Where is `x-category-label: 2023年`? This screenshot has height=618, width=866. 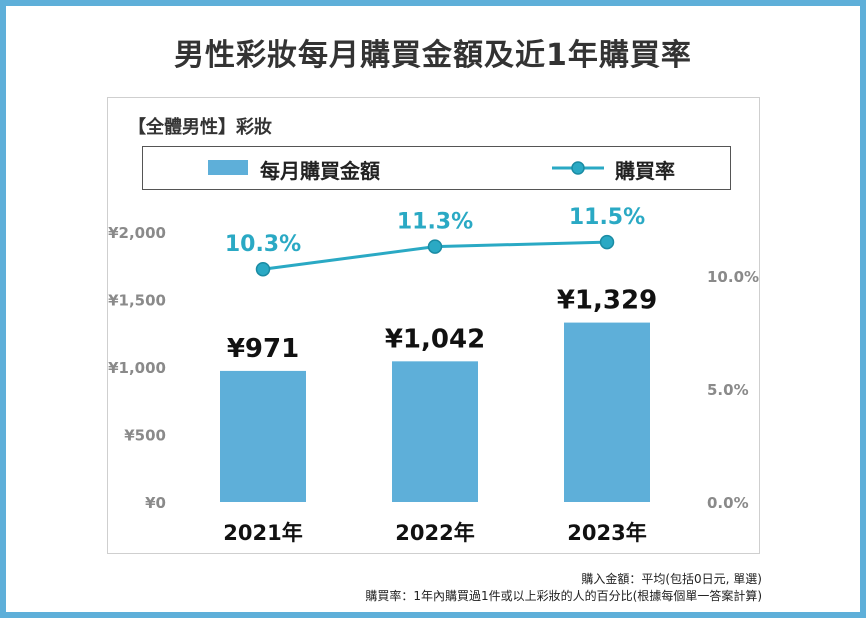
x-category-label: 2023年 is located at coordinates (606, 533).